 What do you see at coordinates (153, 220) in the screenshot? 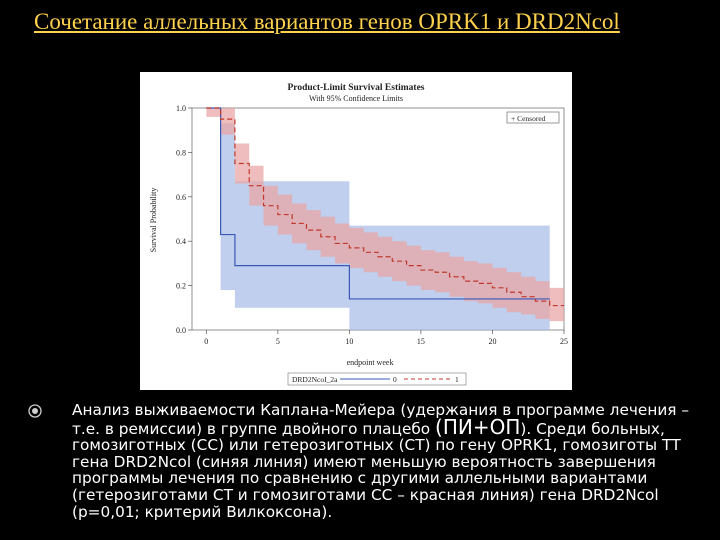
I see `y-axis-label: Survival Probability` at bounding box center [153, 220].